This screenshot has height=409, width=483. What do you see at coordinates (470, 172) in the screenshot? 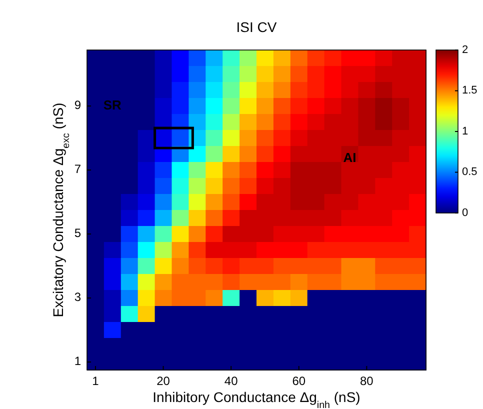
I see `color-bar-label: 0.5` at bounding box center [470, 172].